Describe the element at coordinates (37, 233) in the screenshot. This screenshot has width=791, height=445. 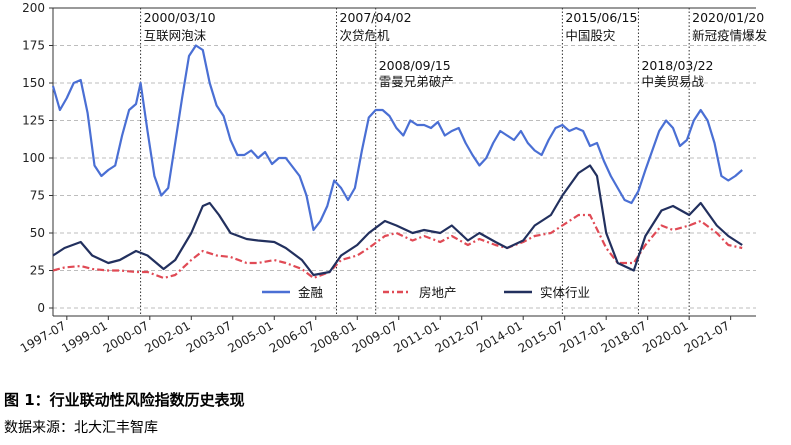
I see `y-tick-label: 50` at that location.